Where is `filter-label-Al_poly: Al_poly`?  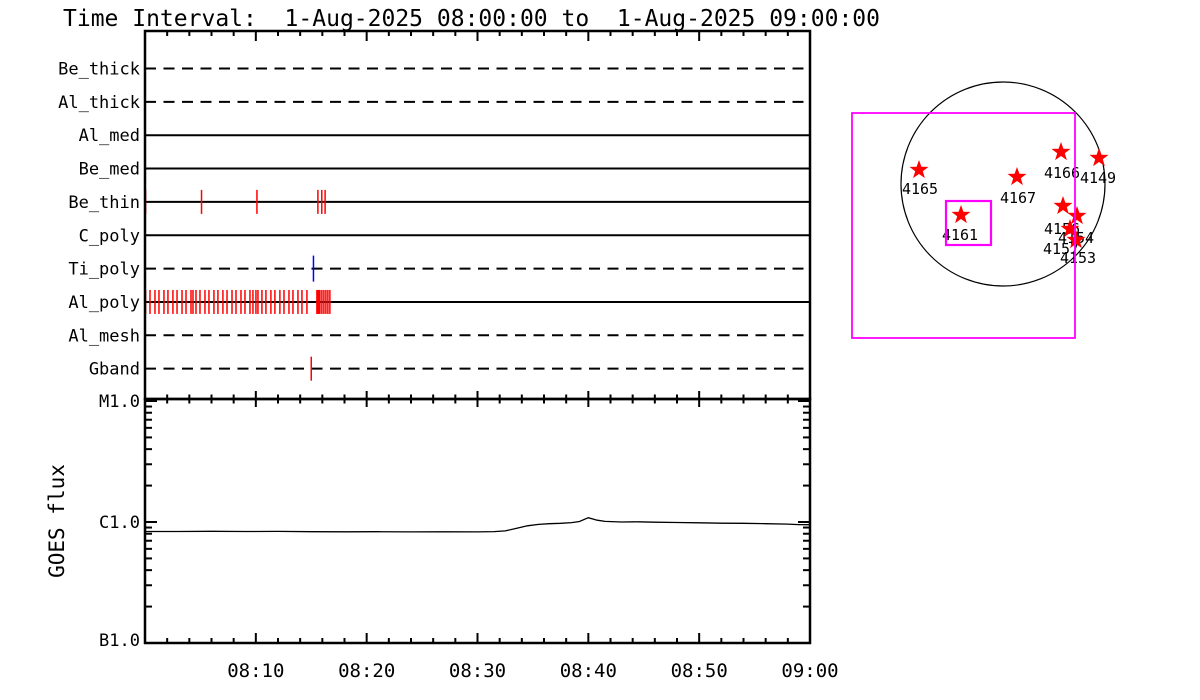
filter-label-Al_poly: Al_poly is located at coordinates (104, 303).